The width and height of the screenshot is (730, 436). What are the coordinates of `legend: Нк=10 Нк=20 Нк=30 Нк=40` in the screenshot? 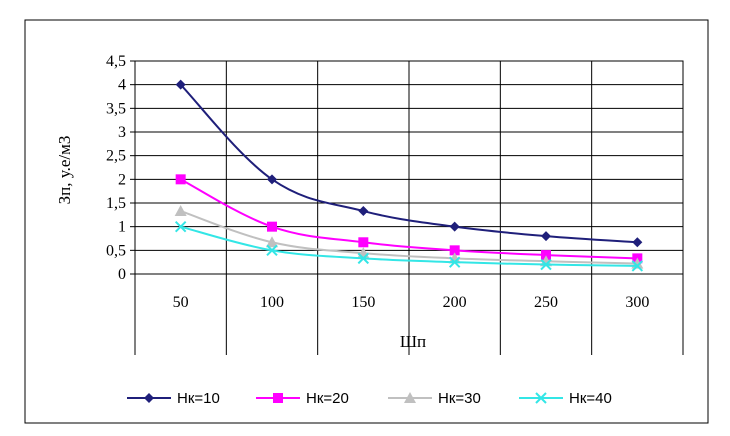 It's located at (369, 398).